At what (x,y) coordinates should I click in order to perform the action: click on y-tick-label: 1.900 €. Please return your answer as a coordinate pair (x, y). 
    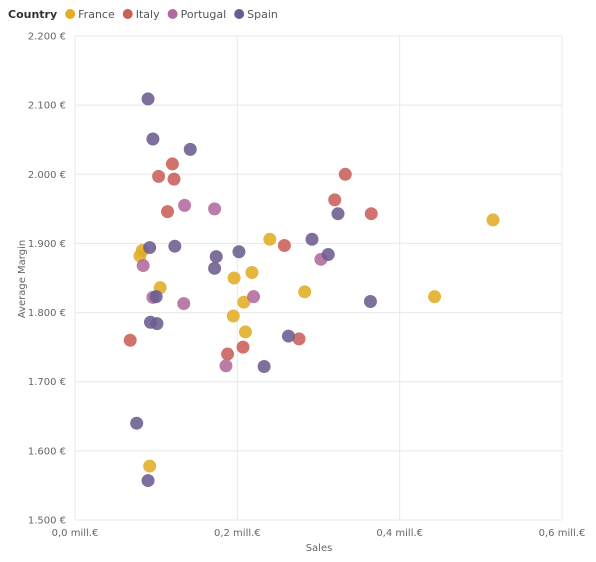
    Looking at the image, I should click on (47, 244).